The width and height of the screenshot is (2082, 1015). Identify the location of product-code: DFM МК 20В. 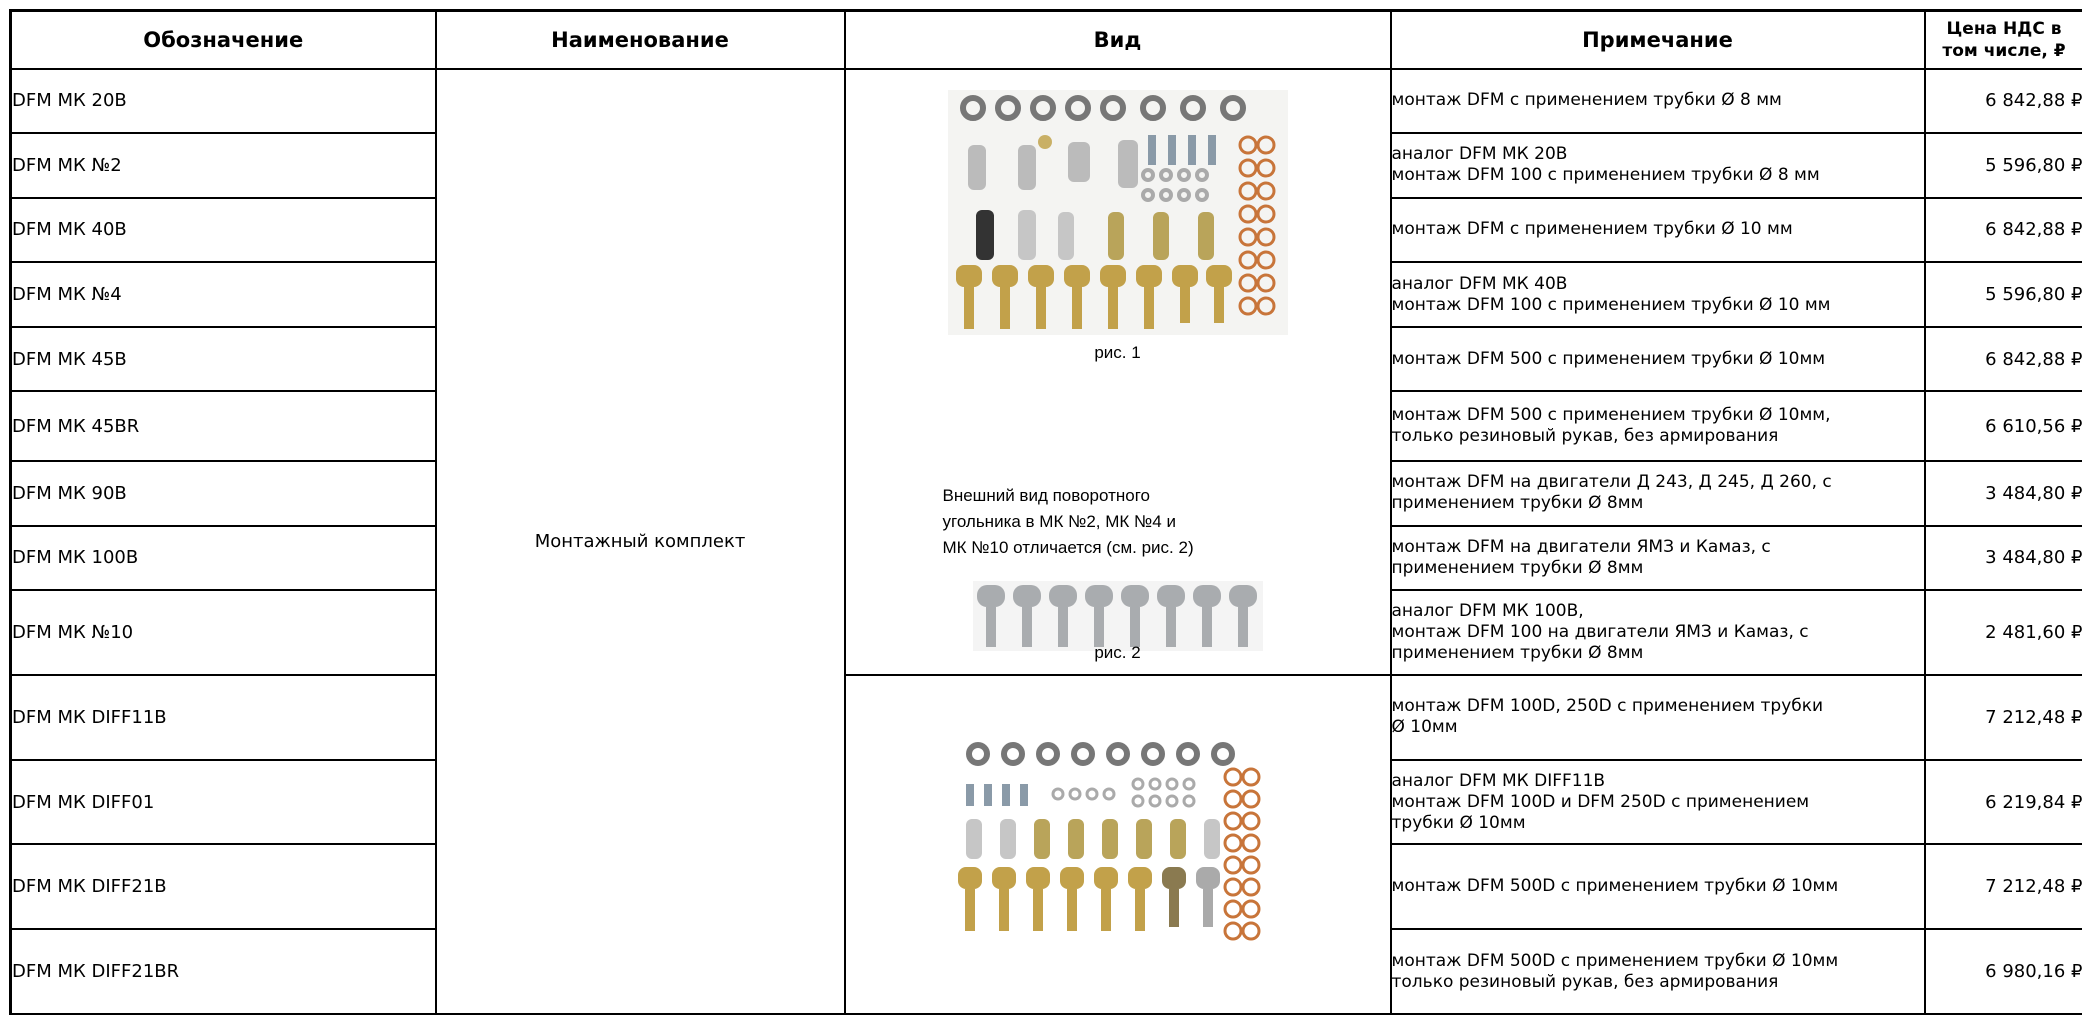
(223, 101).